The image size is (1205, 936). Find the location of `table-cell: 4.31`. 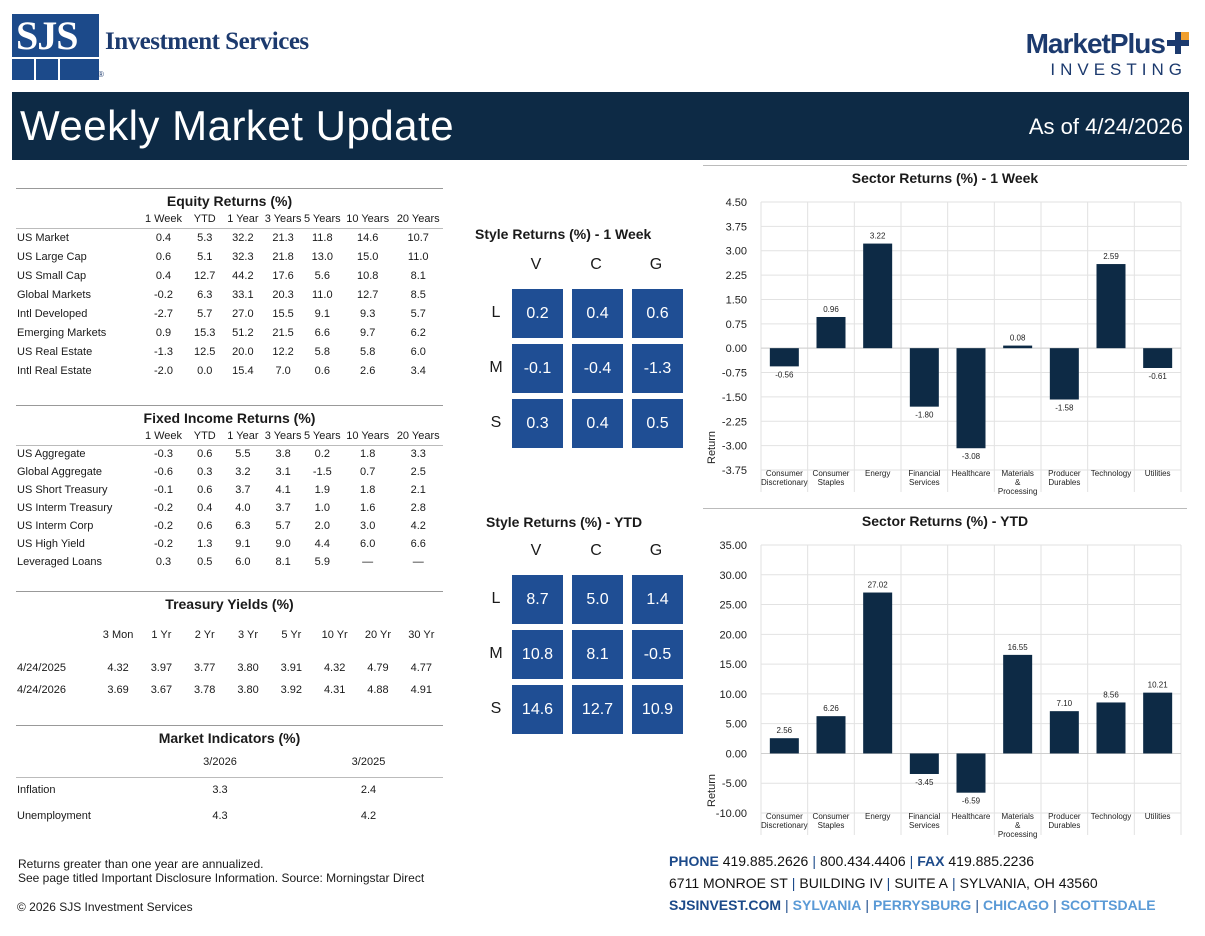

table-cell: 4.31 is located at coordinates (334, 690).